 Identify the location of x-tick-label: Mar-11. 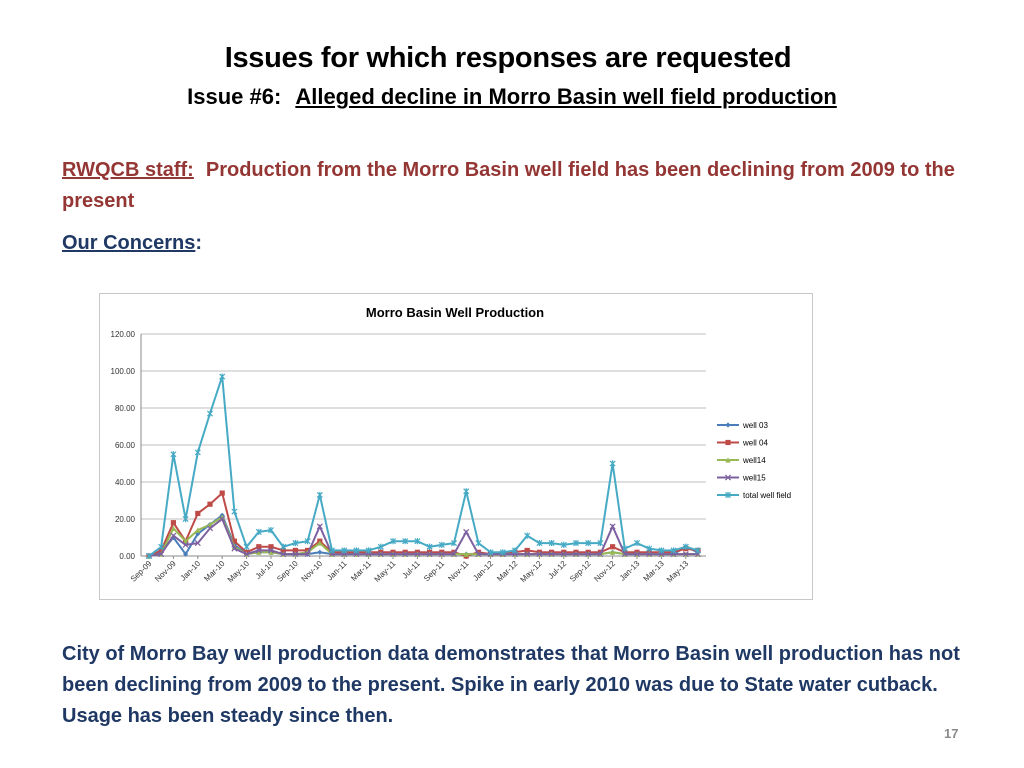
(361, 571).